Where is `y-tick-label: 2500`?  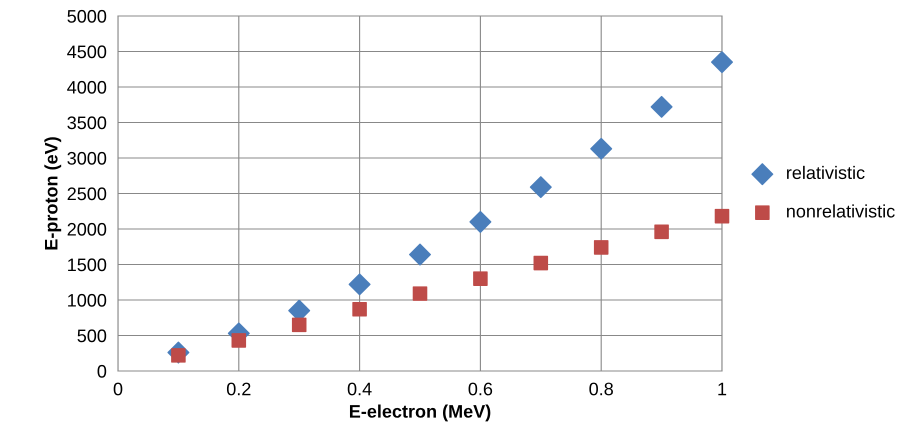
y-tick-label: 2500 is located at coordinates (87, 193).